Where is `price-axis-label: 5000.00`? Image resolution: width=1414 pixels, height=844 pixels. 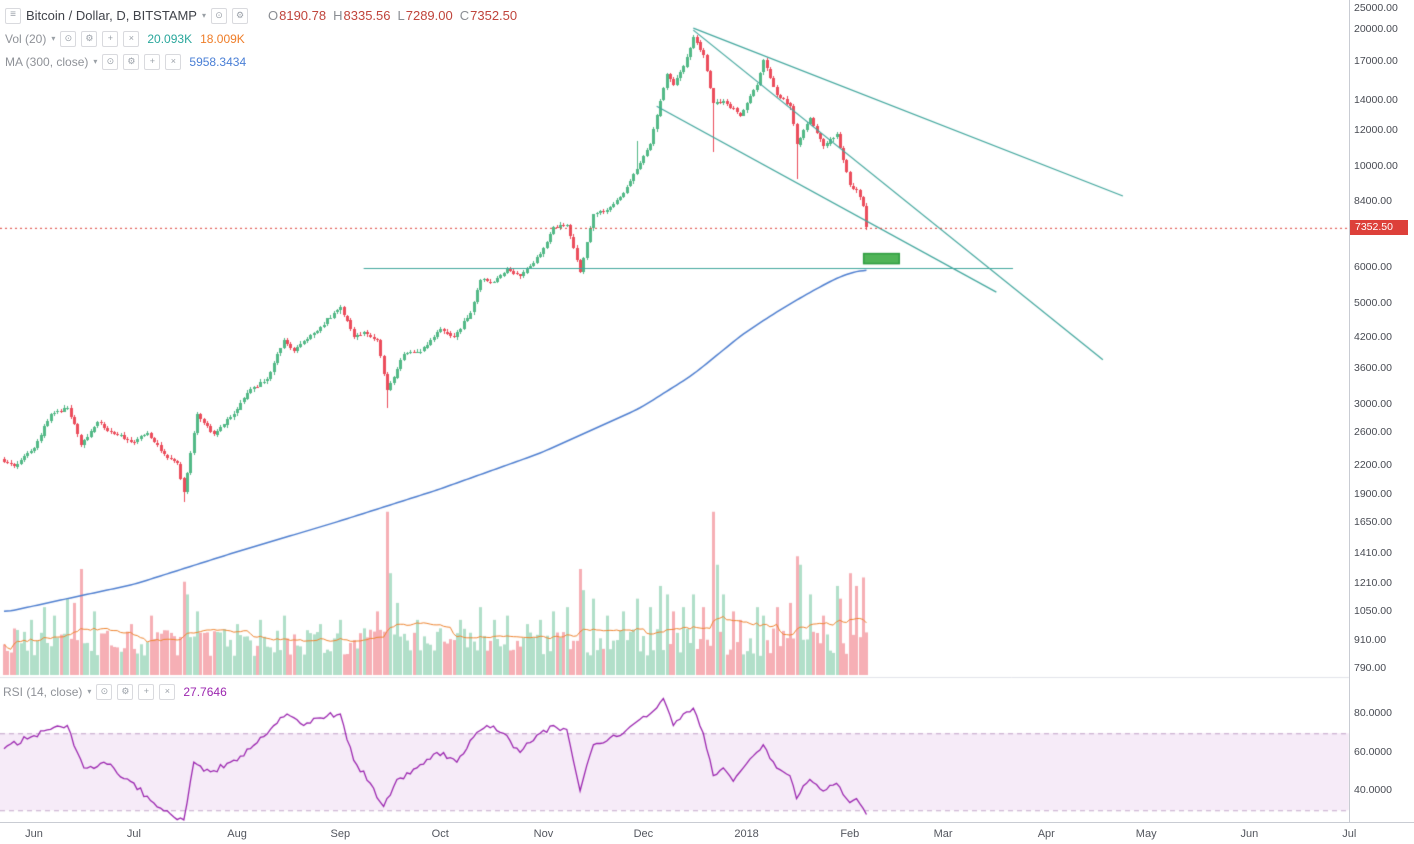 price-axis-label: 5000.00 is located at coordinates (1373, 303).